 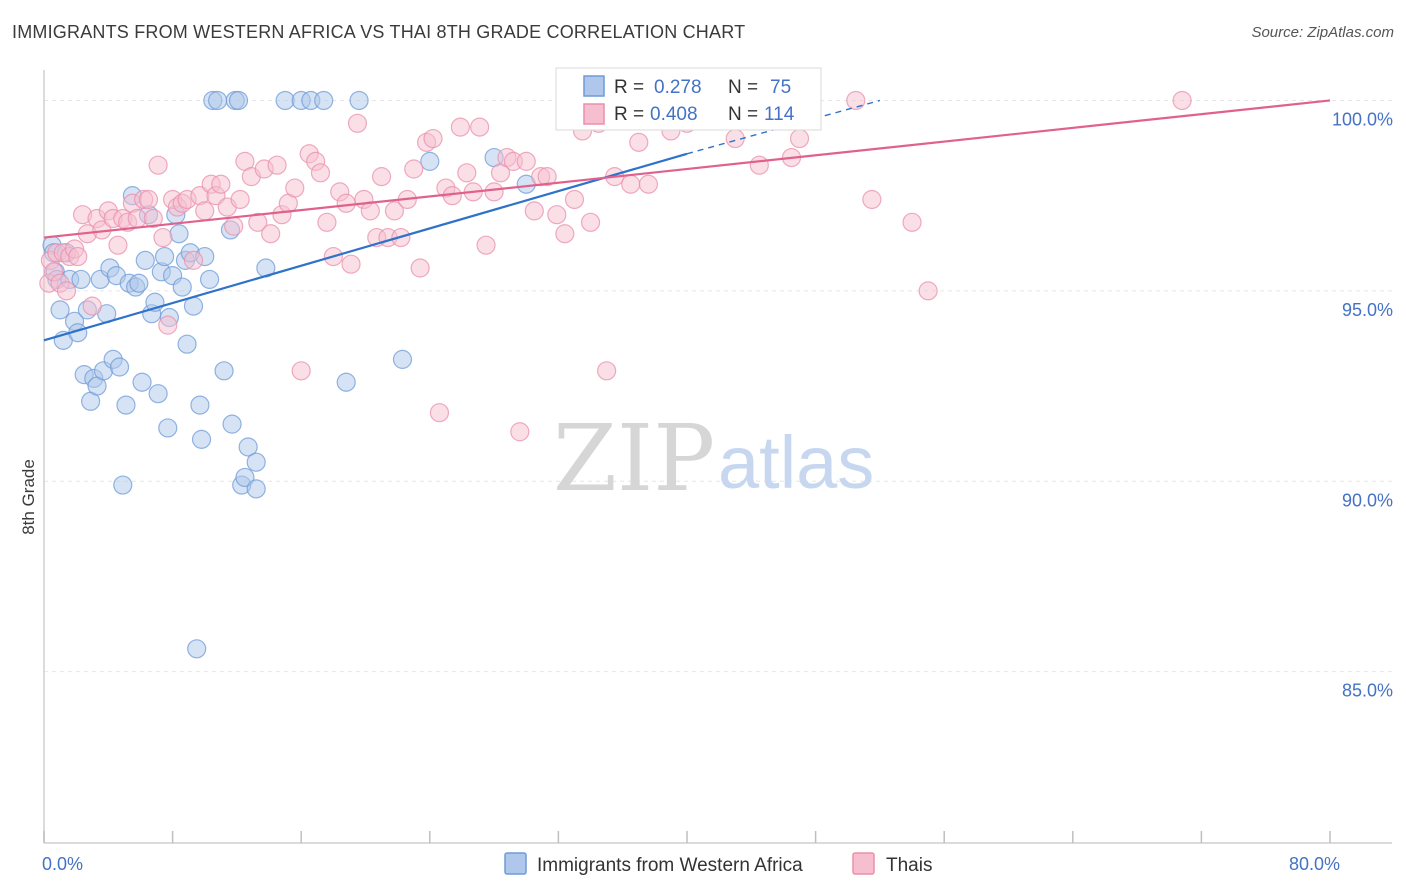 What do you see at coordinates (678, 87) in the screenshot?
I see `legend-r-value-1: 0.278` at bounding box center [678, 87].